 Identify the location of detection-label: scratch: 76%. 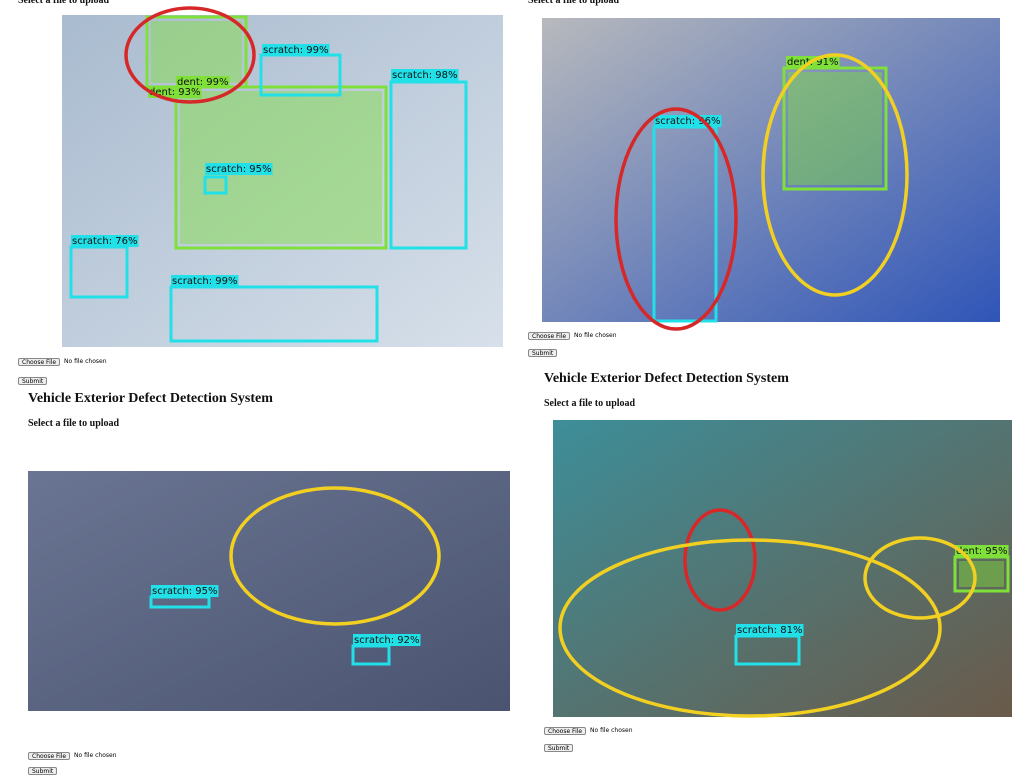
(104, 241).